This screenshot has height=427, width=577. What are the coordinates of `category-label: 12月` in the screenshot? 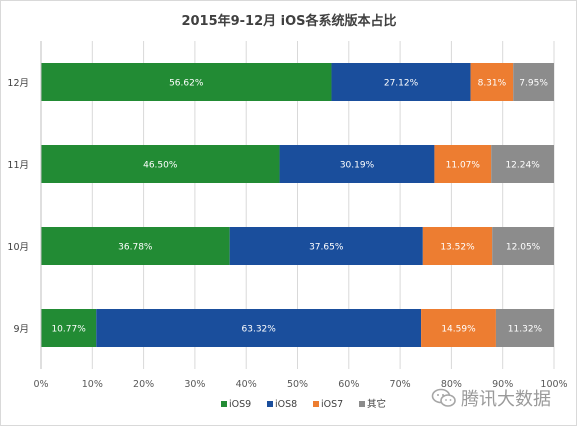 It's located at (18, 83).